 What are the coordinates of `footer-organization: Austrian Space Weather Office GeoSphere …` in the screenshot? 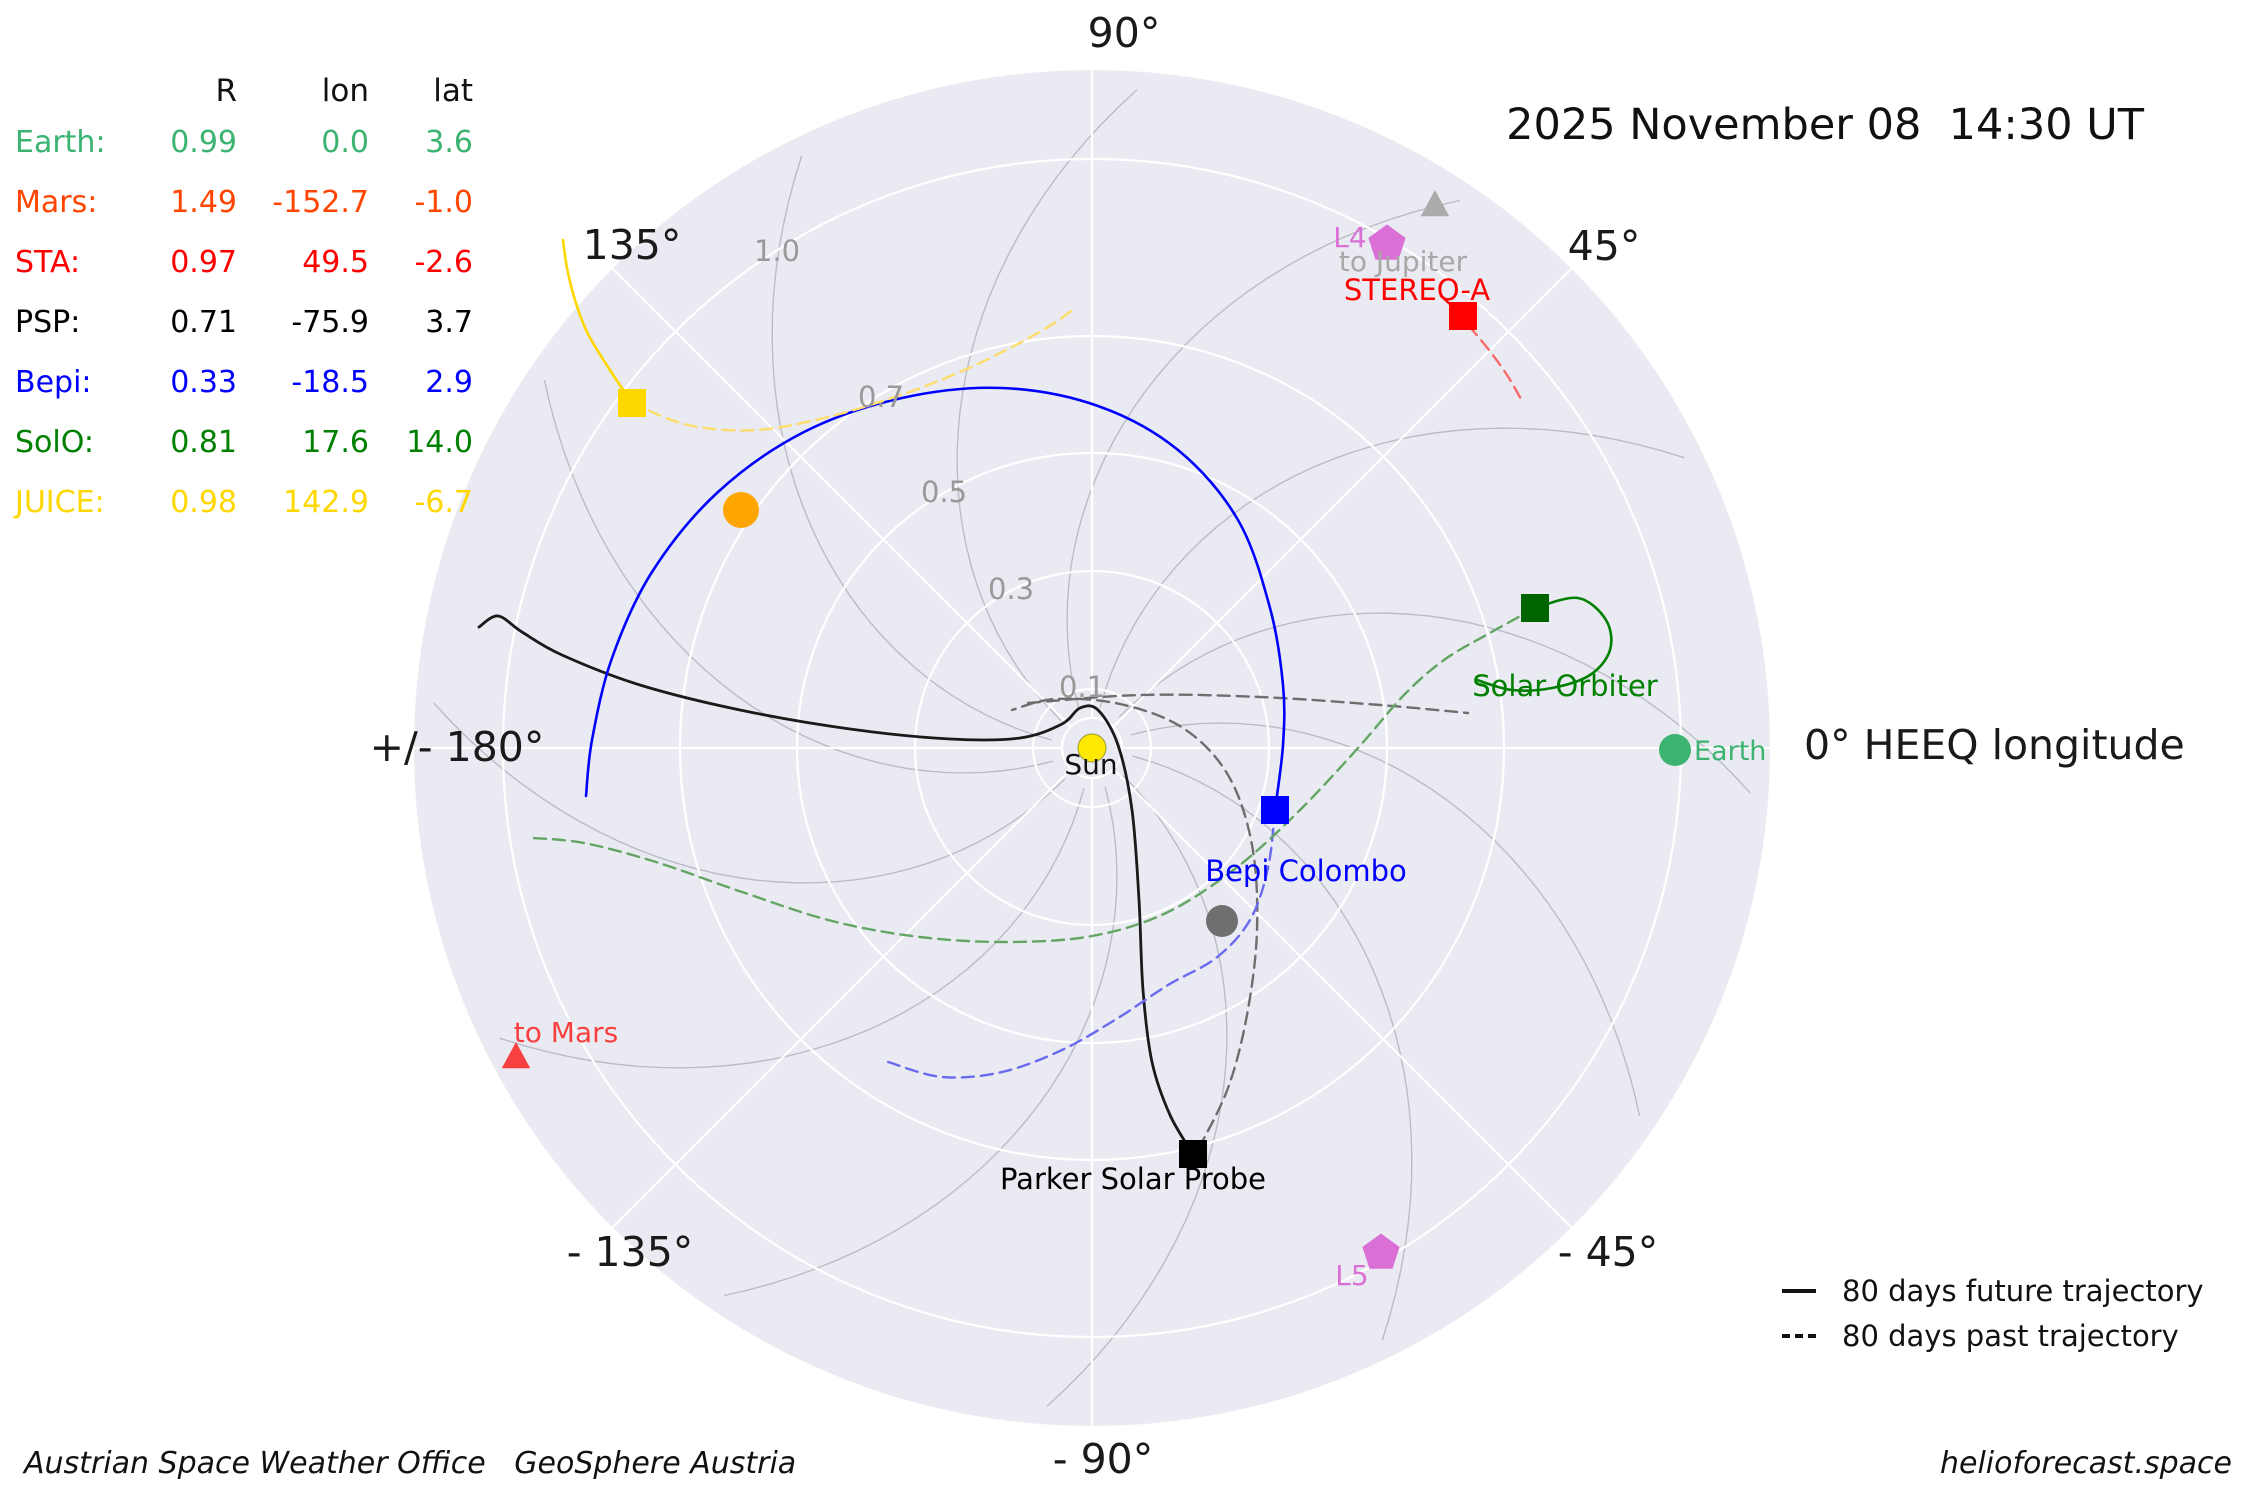 It's located at (410, 1463).